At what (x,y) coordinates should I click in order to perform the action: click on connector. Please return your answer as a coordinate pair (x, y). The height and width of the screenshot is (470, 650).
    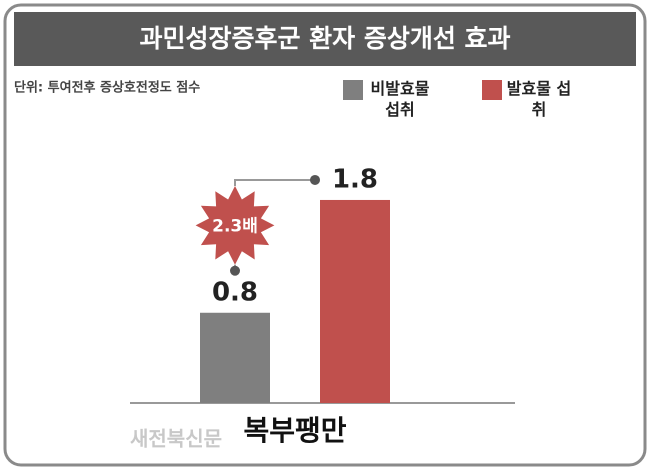
    Looking at the image, I should click on (274, 182).